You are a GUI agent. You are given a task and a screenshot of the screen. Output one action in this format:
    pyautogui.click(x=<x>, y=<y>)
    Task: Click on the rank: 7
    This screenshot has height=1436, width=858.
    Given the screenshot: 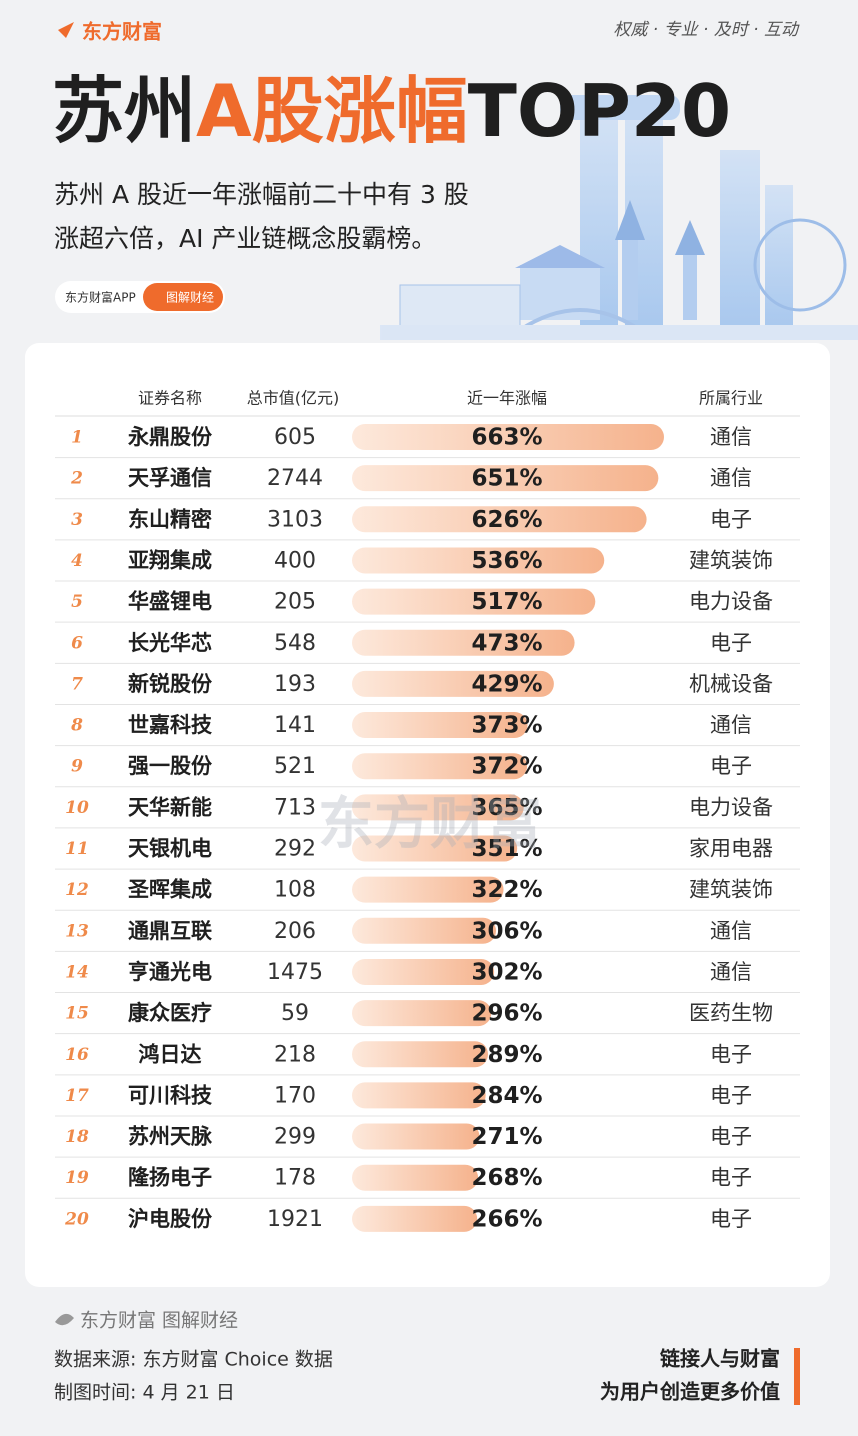 What is the action you would take?
    pyautogui.click(x=77, y=684)
    